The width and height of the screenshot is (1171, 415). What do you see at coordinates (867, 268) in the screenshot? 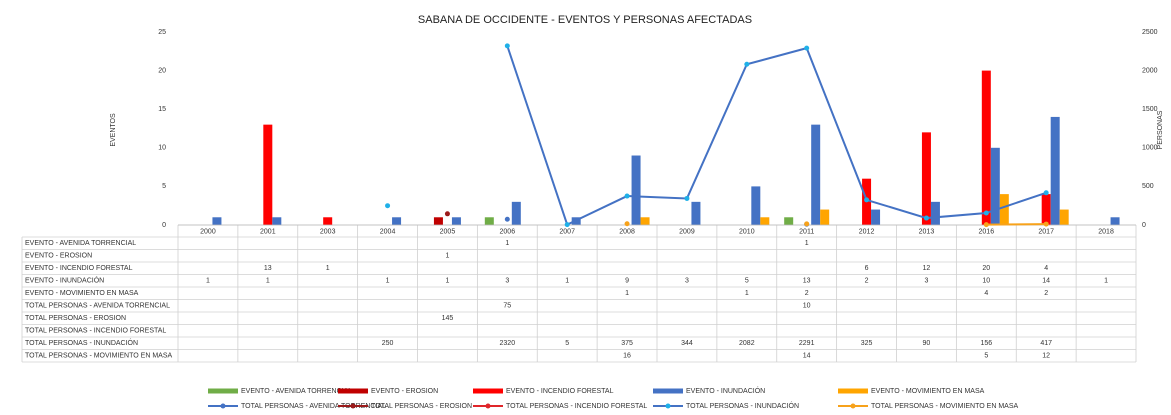
I see `table-cell: 6` at bounding box center [867, 268].